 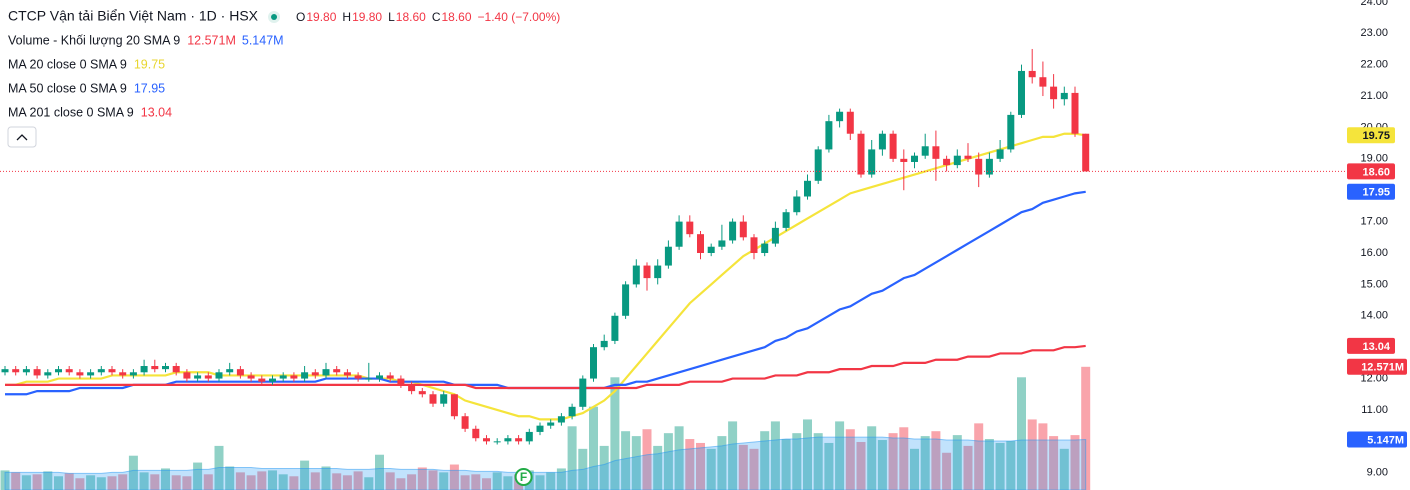 What do you see at coordinates (1374, 159) in the screenshot?
I see `y-tick-label: 19.00` at bounding box center [1374, 159].